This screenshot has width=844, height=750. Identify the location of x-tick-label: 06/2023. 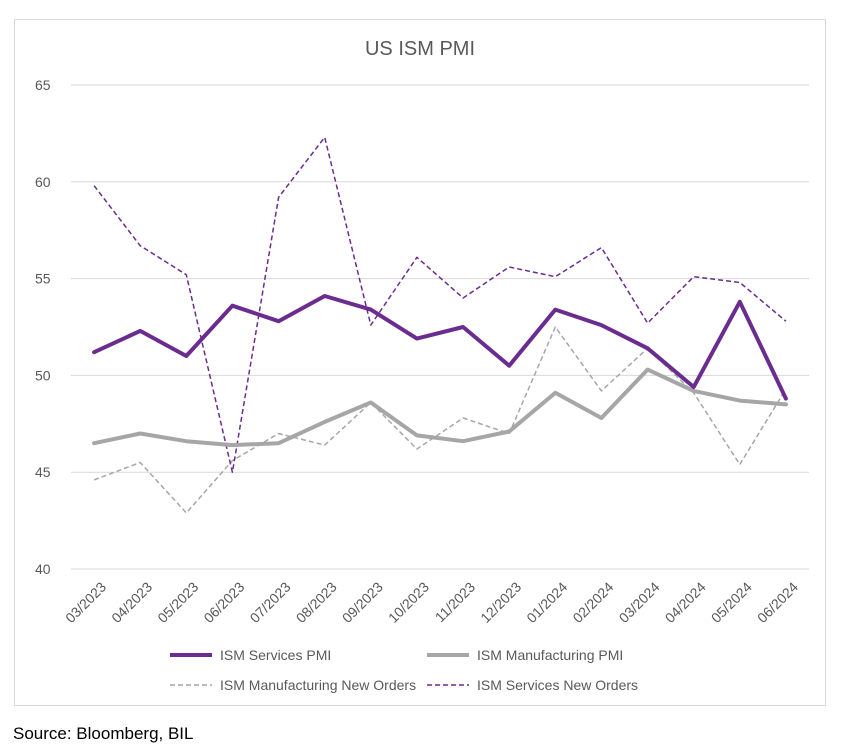
(223, 602).